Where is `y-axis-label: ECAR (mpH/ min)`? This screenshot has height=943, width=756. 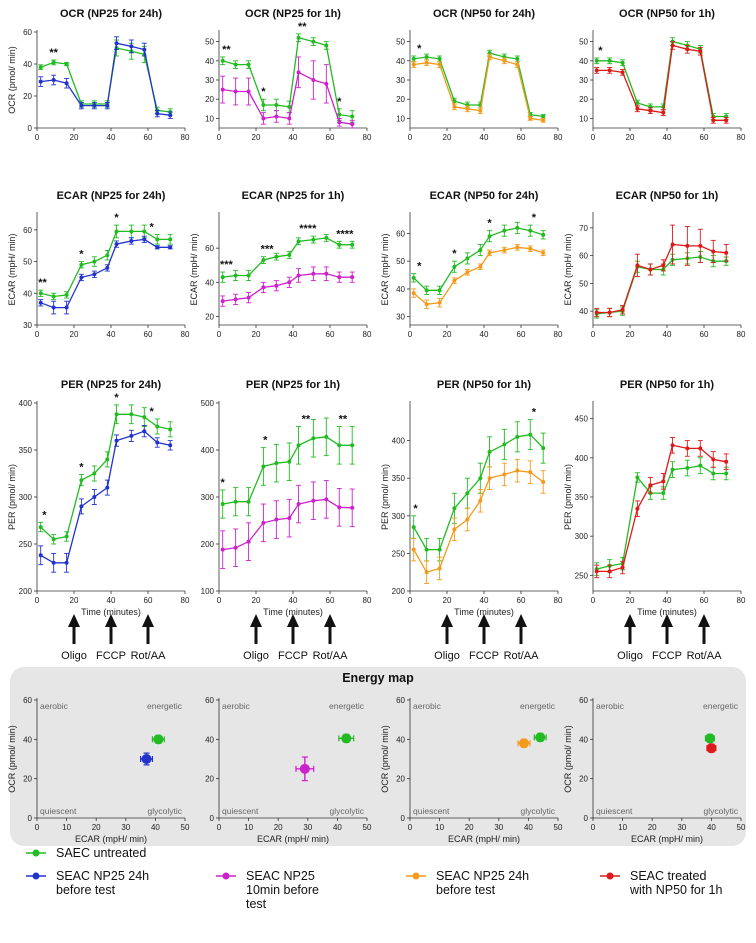
y-axis-label: ECAR (mpH/ min) is located at coordinates (194, 269).